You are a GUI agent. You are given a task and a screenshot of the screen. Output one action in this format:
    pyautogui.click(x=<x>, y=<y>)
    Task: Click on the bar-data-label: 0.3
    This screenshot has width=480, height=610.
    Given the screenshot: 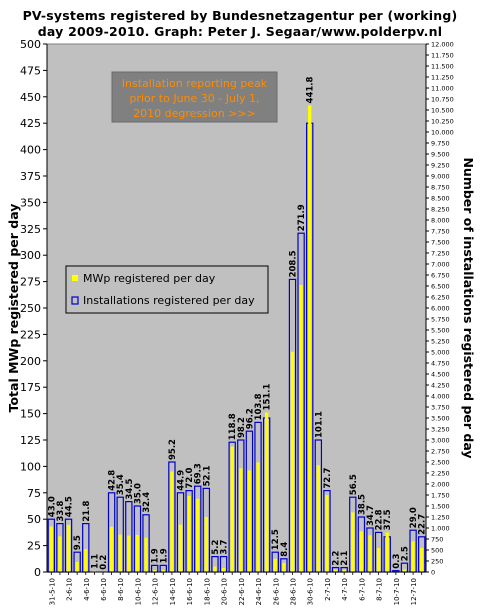 What is the action you would take?
    pyautogui.click(x=397, y=561)
    